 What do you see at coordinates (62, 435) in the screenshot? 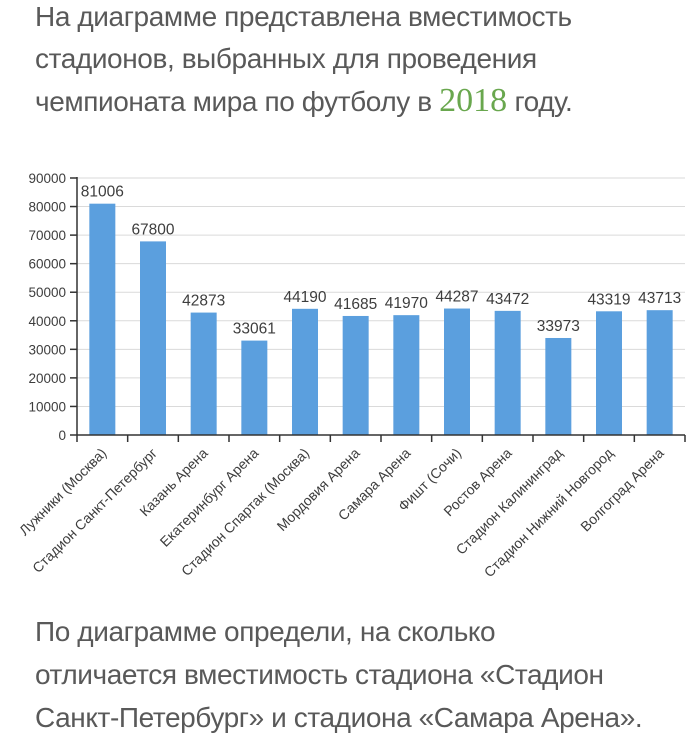
I see `y-tick-label: 0` at bounding box center [62, 435].